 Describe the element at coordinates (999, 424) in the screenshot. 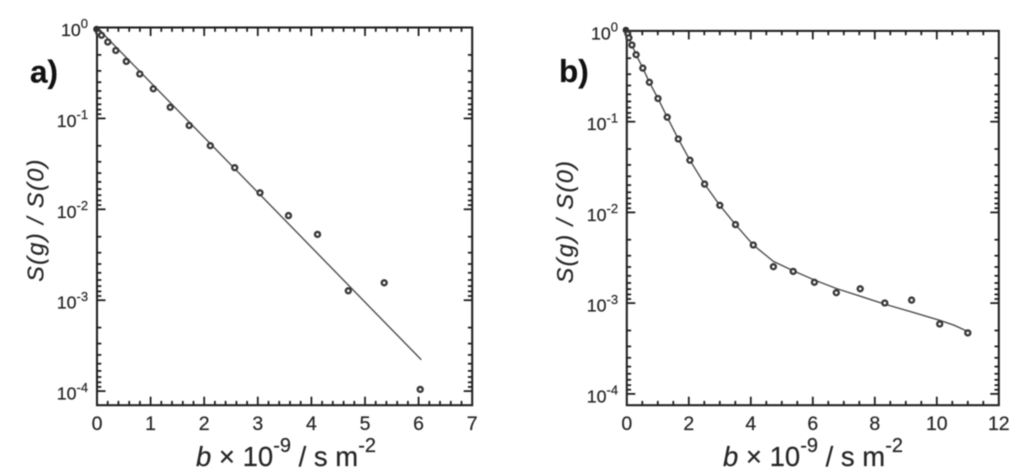

I see `svg-text: 12` at that location.